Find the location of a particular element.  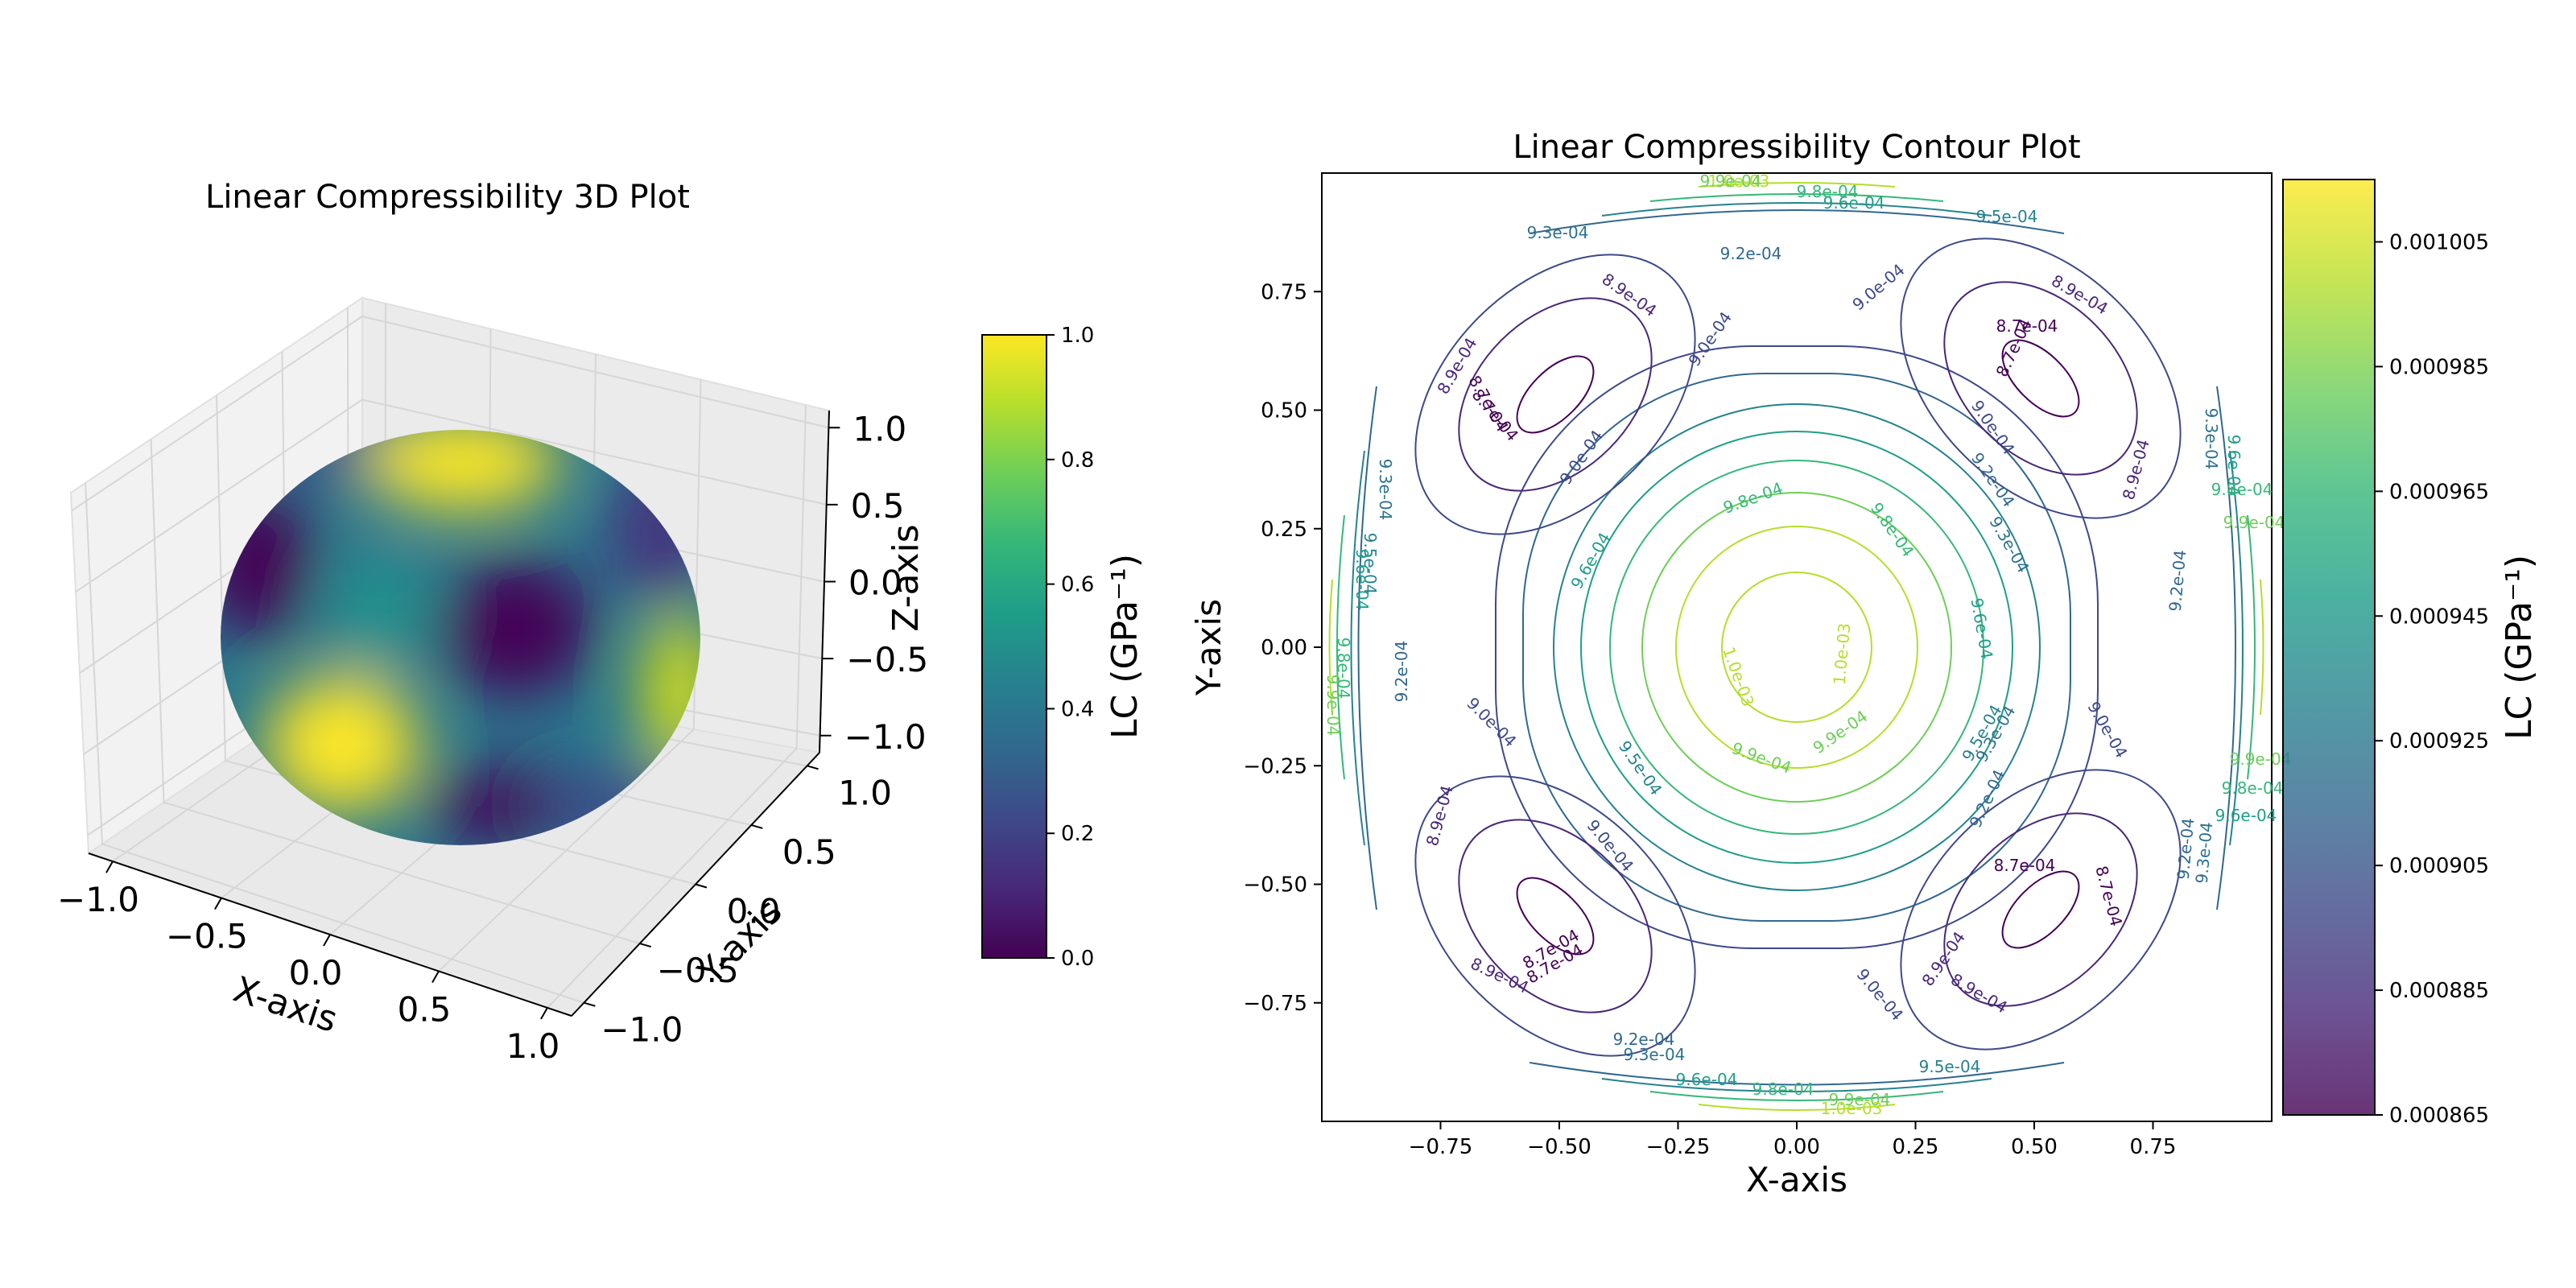

colorbar-3d is located at coordinates (1014, 646).